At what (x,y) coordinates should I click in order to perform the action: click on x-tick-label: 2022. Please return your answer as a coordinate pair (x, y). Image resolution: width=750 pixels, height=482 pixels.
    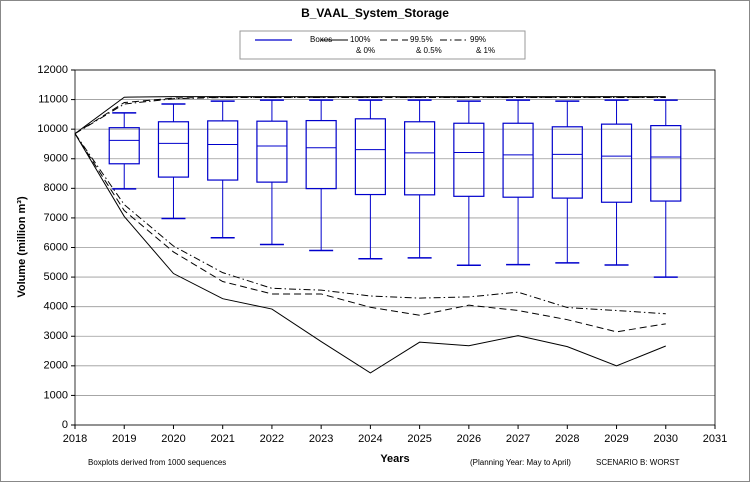
    Looking at the image, I should click on (272, 439).